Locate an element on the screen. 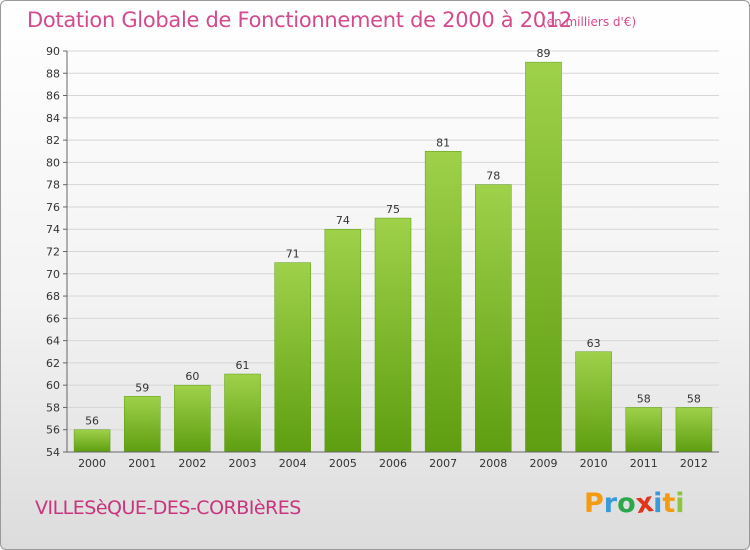  y-tick-label: 72 is located at coordinates (53, 252).